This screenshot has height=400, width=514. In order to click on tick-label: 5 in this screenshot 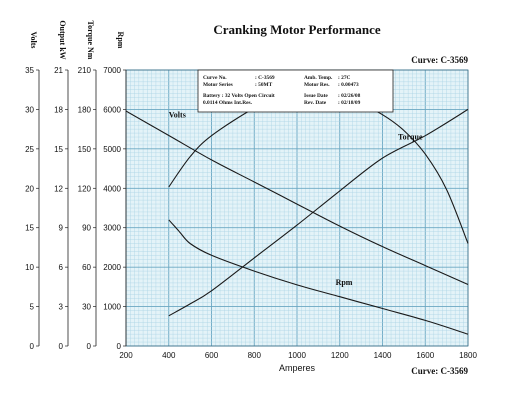, I will do `click(32, 307)`.